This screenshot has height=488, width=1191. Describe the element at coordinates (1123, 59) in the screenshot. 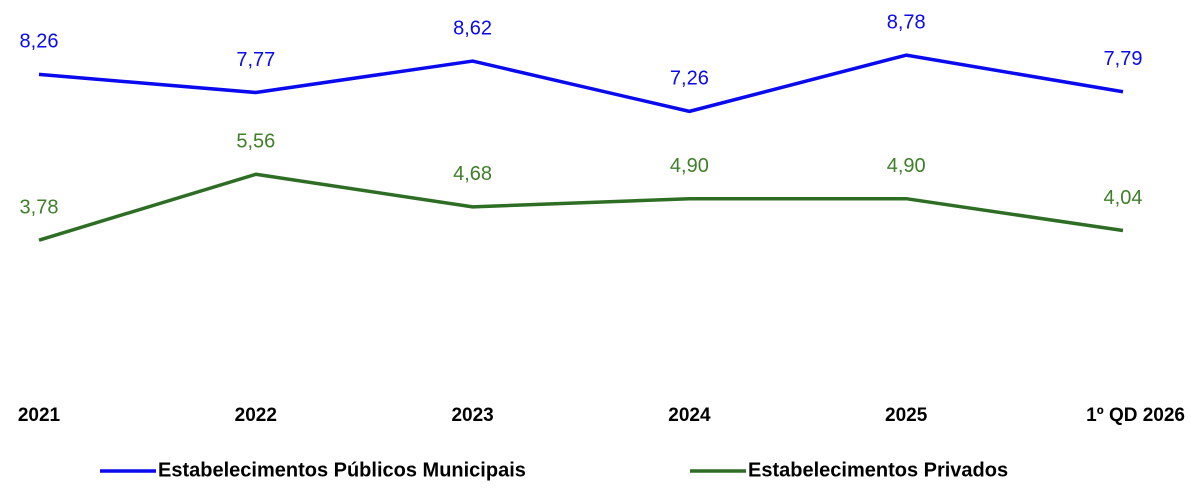

I see `data-label: 7,79` at that location.